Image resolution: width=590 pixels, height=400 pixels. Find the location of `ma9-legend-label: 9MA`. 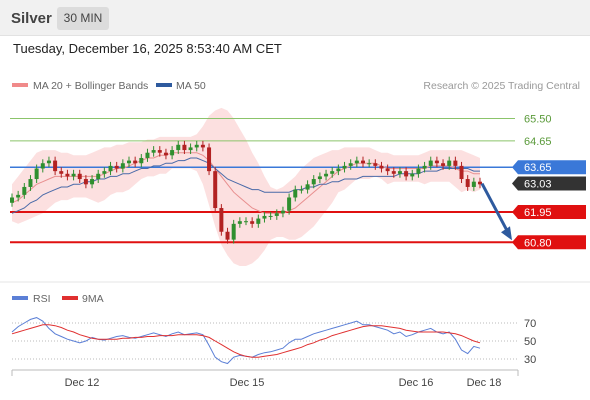

ma9-legend-label: 9MA is located at coordinates (93, 299).